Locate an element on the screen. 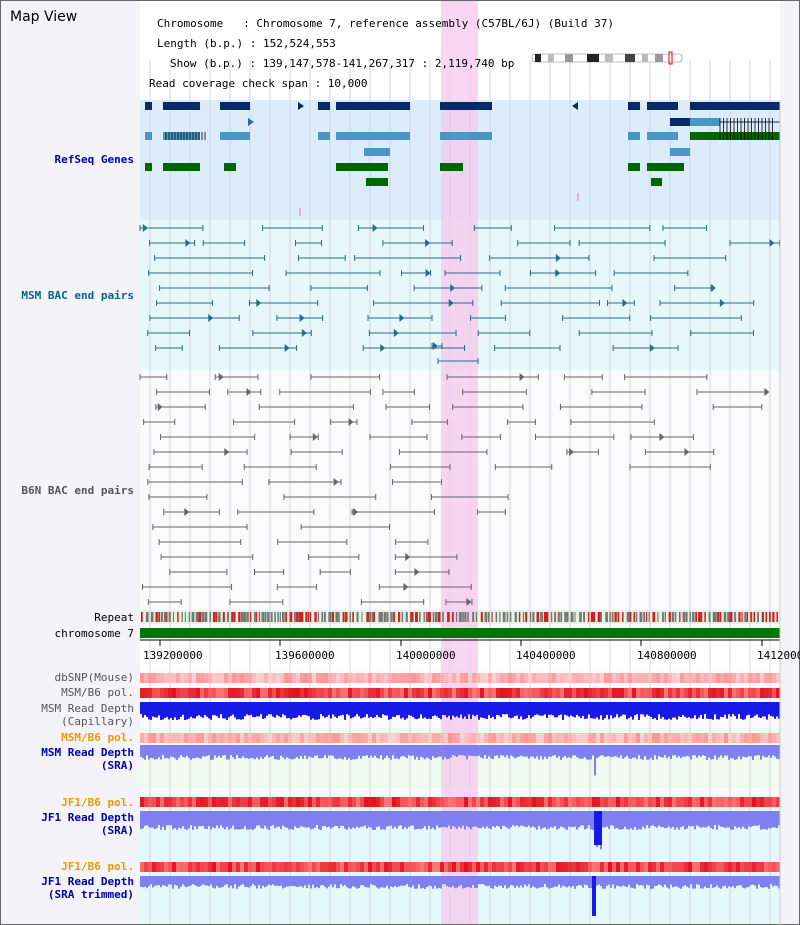  track-label-msm-bac: MSM BAC end pairs is located at coordinates (77, 295).